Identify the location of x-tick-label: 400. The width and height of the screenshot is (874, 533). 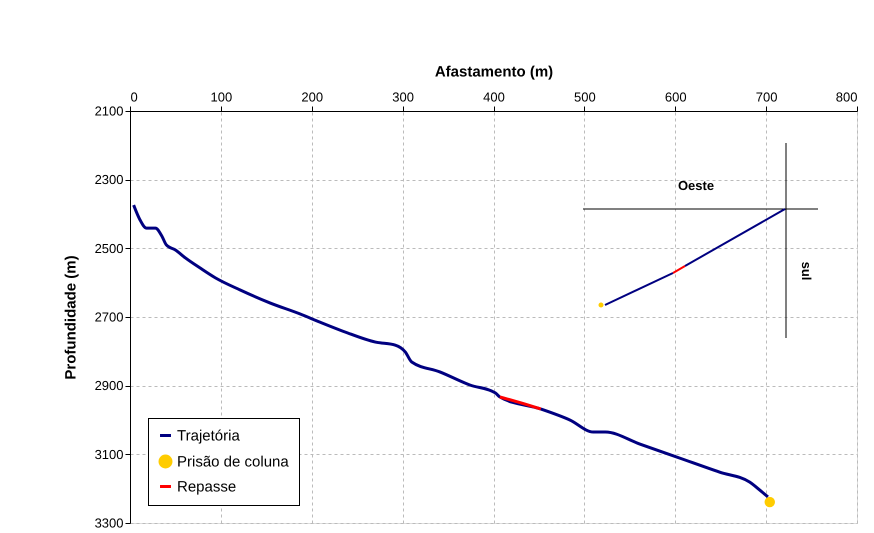
(494, 97).